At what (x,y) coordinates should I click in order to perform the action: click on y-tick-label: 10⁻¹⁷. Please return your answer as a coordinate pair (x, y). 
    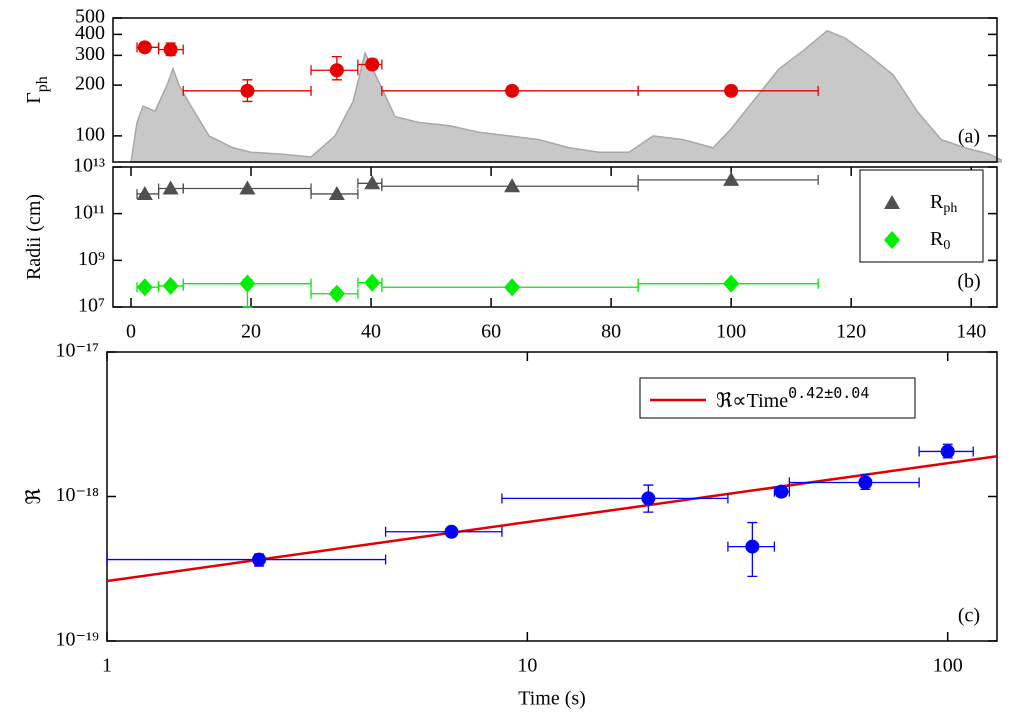
    Looking at the image, I should click on (77, 351).